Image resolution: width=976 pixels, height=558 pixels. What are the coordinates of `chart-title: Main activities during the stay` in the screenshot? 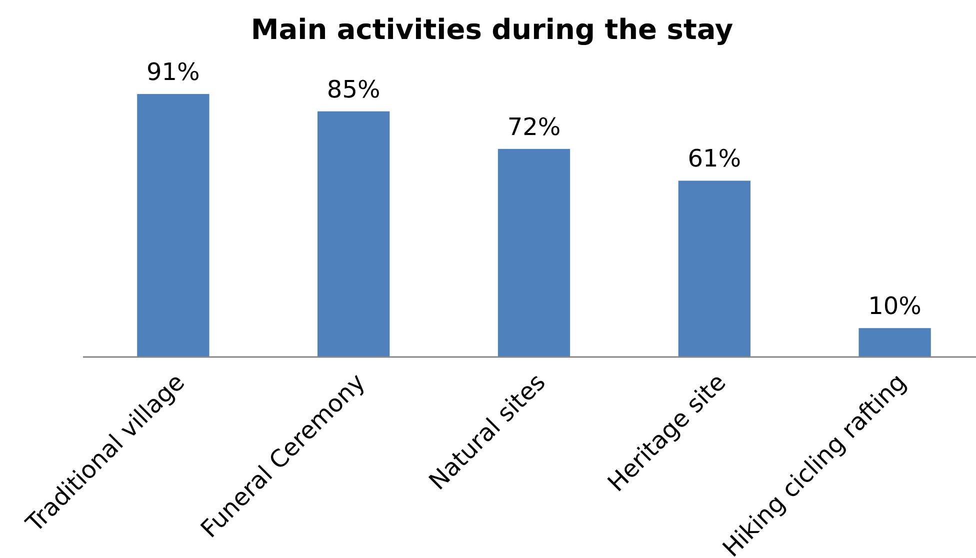 It's located at (492, 29).